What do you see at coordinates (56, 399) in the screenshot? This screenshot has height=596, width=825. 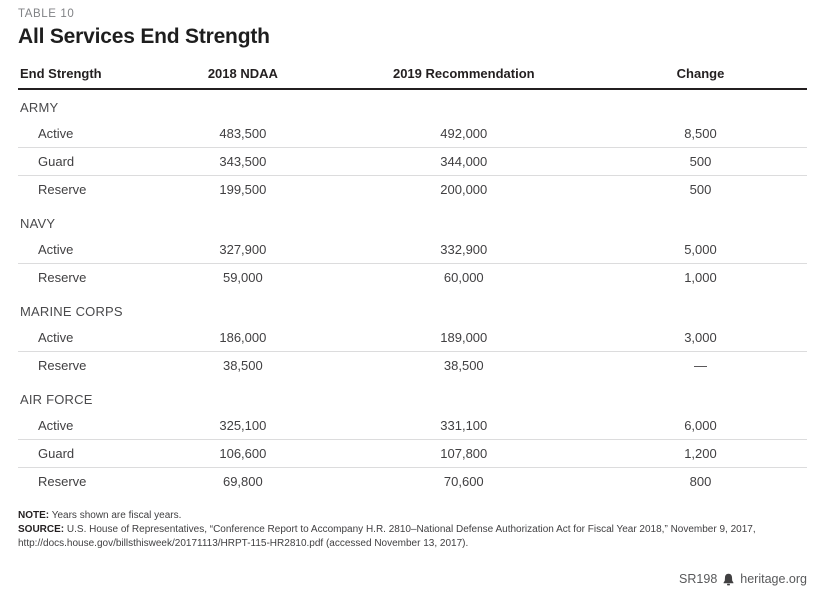 I see `section-title: AIR FORCE` at bounding box center [56, 399].